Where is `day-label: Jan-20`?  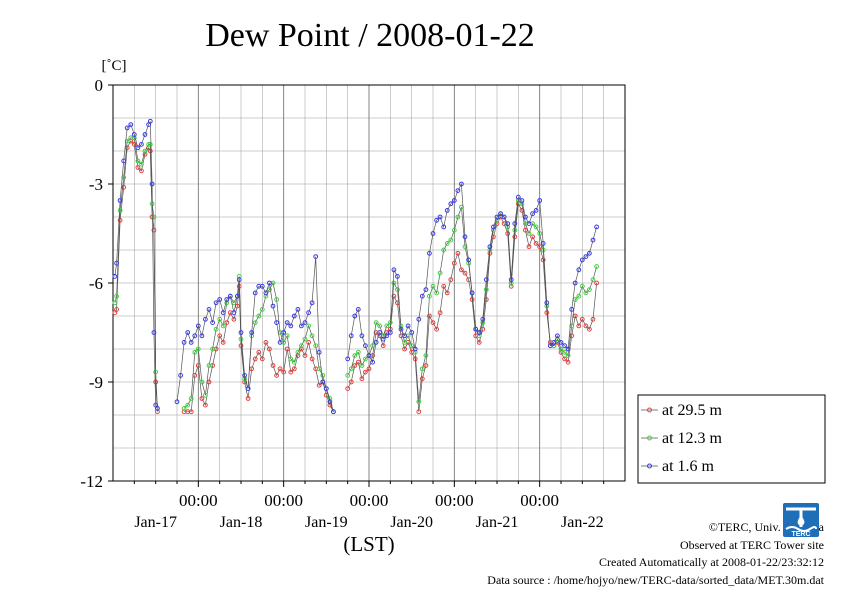 day-label: Jan-20 is located at coordinates (411, 522).